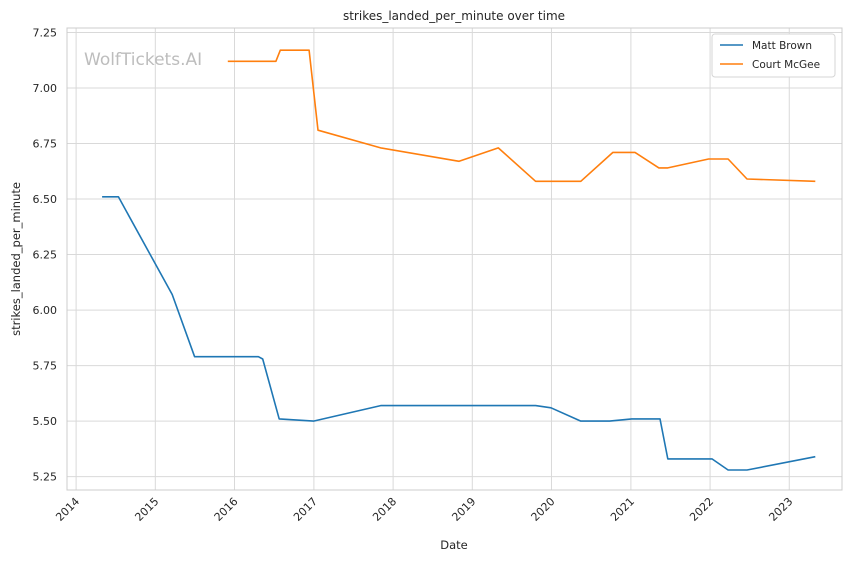 The image size is (852, 561). What do you see at coordinates (773, 55) in the screenshot?
I see `legend: Matt Brown Court McGee` at bounding box center [773, 55].